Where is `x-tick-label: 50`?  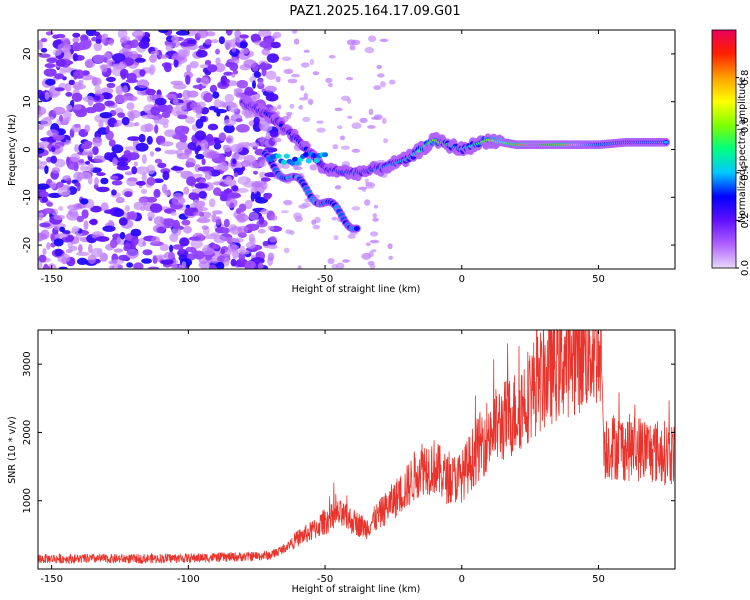
x-tick-label: 50 is located at coordinates (598, 279).